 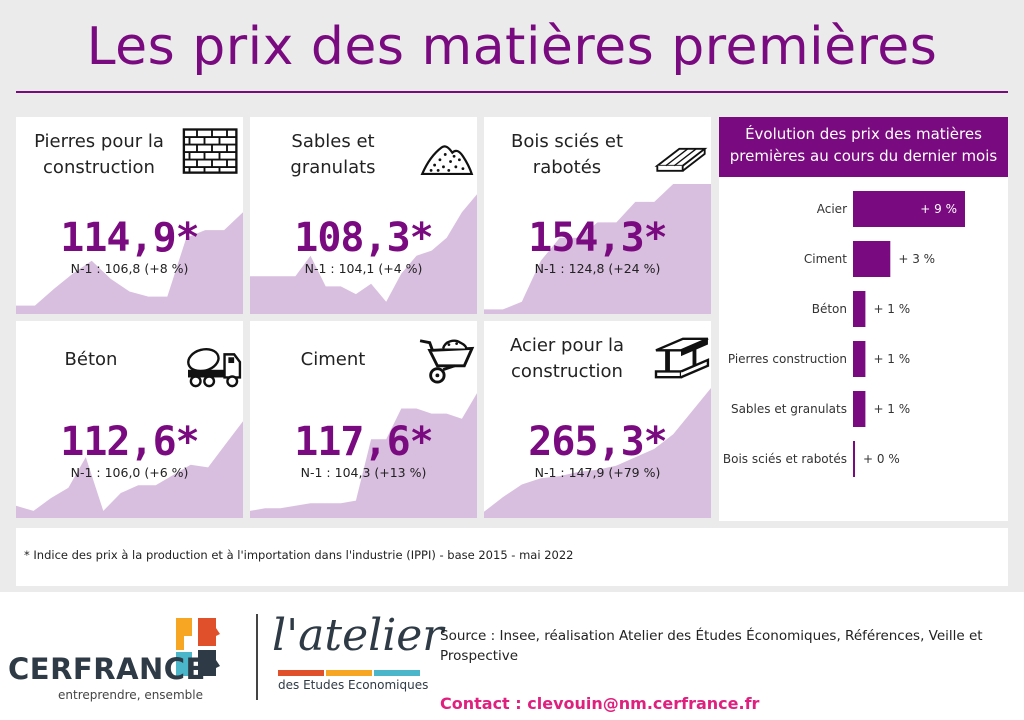 I want to click on cerfrance-tagline: entreprendre, ensemble, so click(x=130, y=695).